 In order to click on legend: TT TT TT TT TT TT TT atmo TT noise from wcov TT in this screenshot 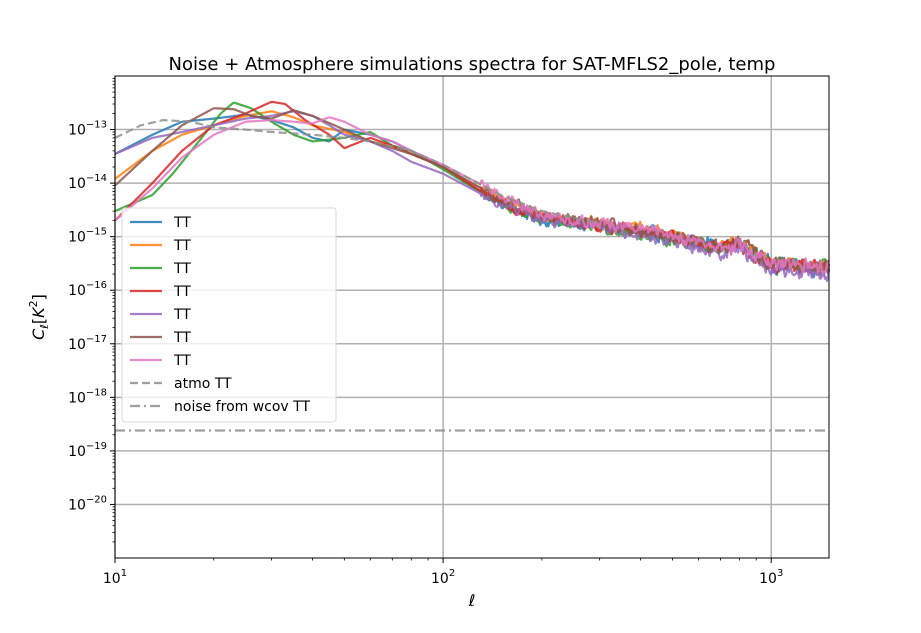, I will do `click(229, 315)`.